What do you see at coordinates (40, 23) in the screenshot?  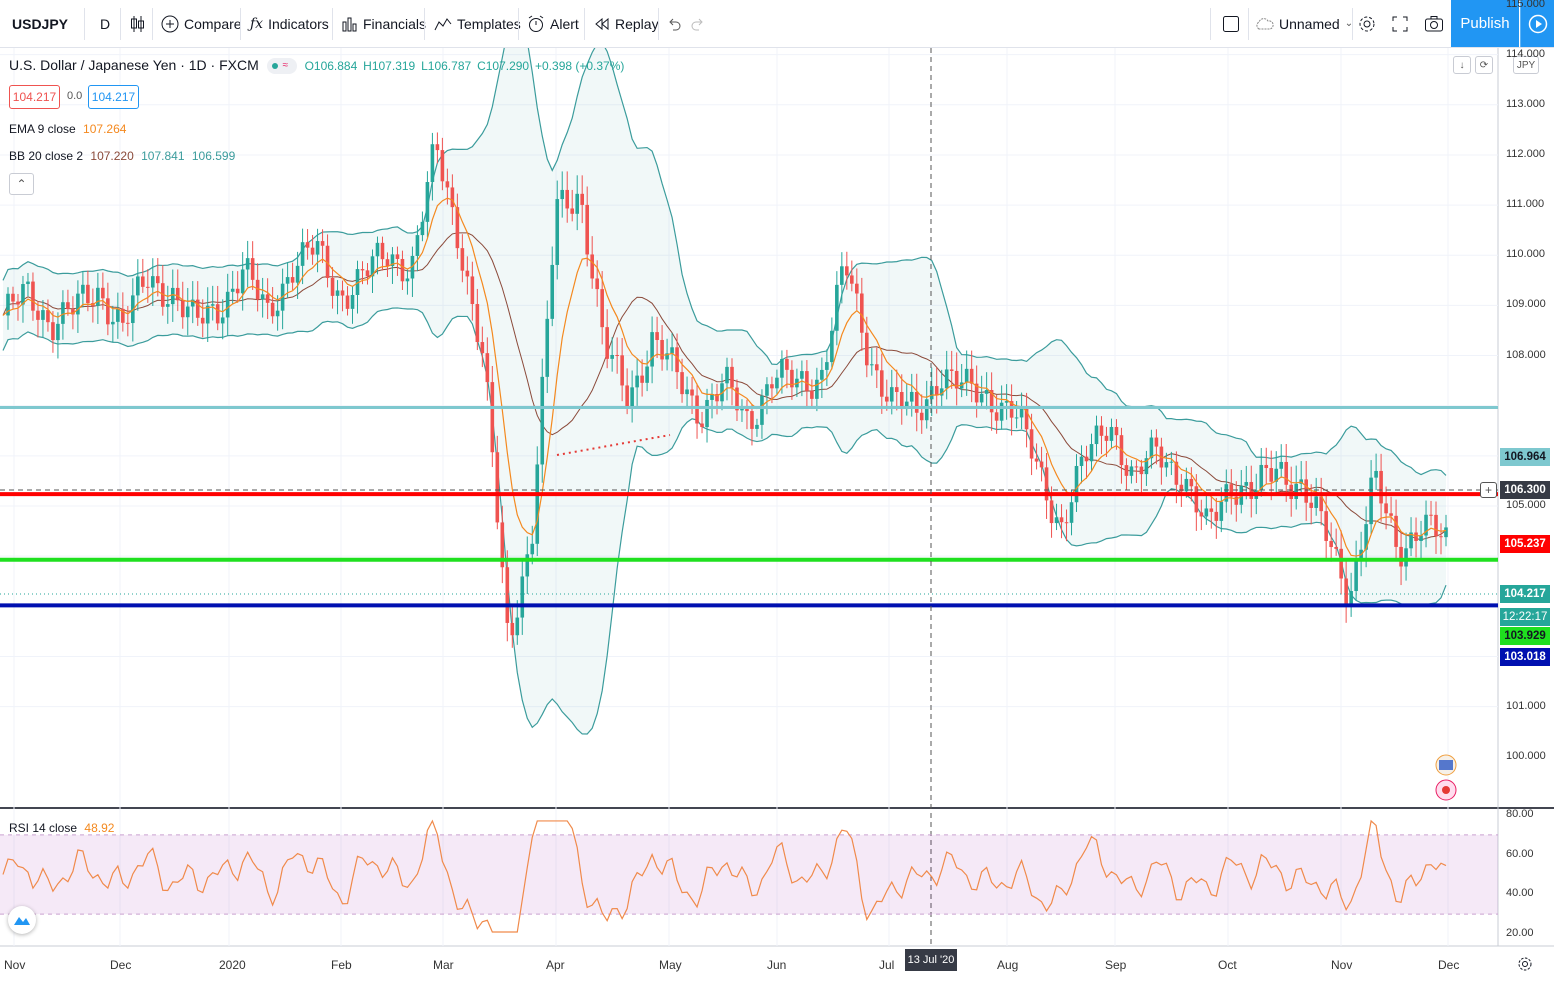 I see `symbol-search: USDJPY` at bounding box center [40, 23].